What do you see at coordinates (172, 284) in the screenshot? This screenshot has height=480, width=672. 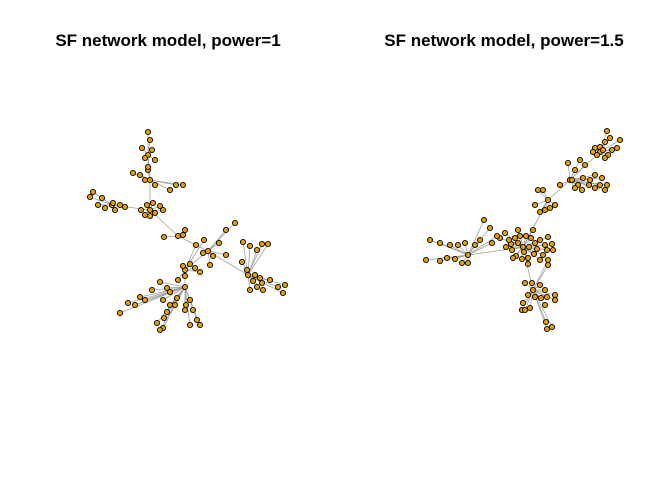 I see `network-edge` at bounding box center [172, 284].